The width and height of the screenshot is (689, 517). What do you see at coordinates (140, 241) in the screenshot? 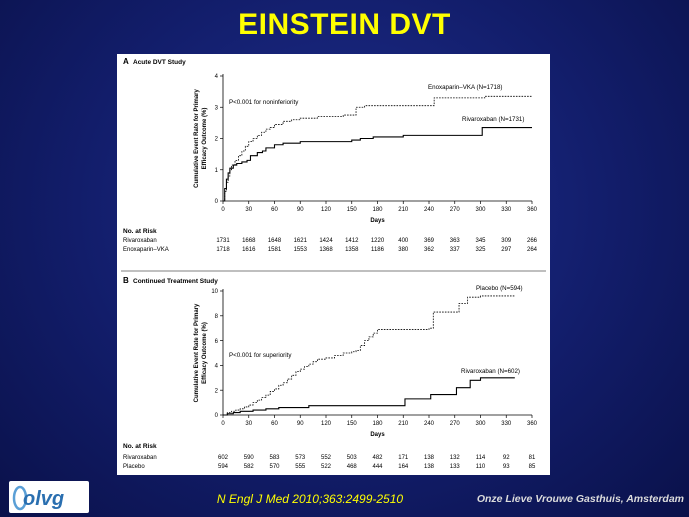
I see `panel-a-risk-row-label: Rivaroxaban` at bounding box center [140, 241].